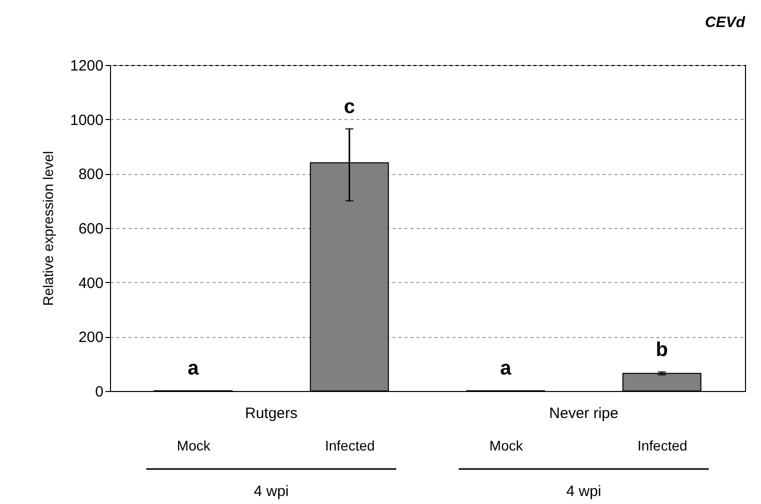  What do you see at coordinates (271, 413) in the screenshot?
I see `text: Rutgers` at bounding box center [271, 413].